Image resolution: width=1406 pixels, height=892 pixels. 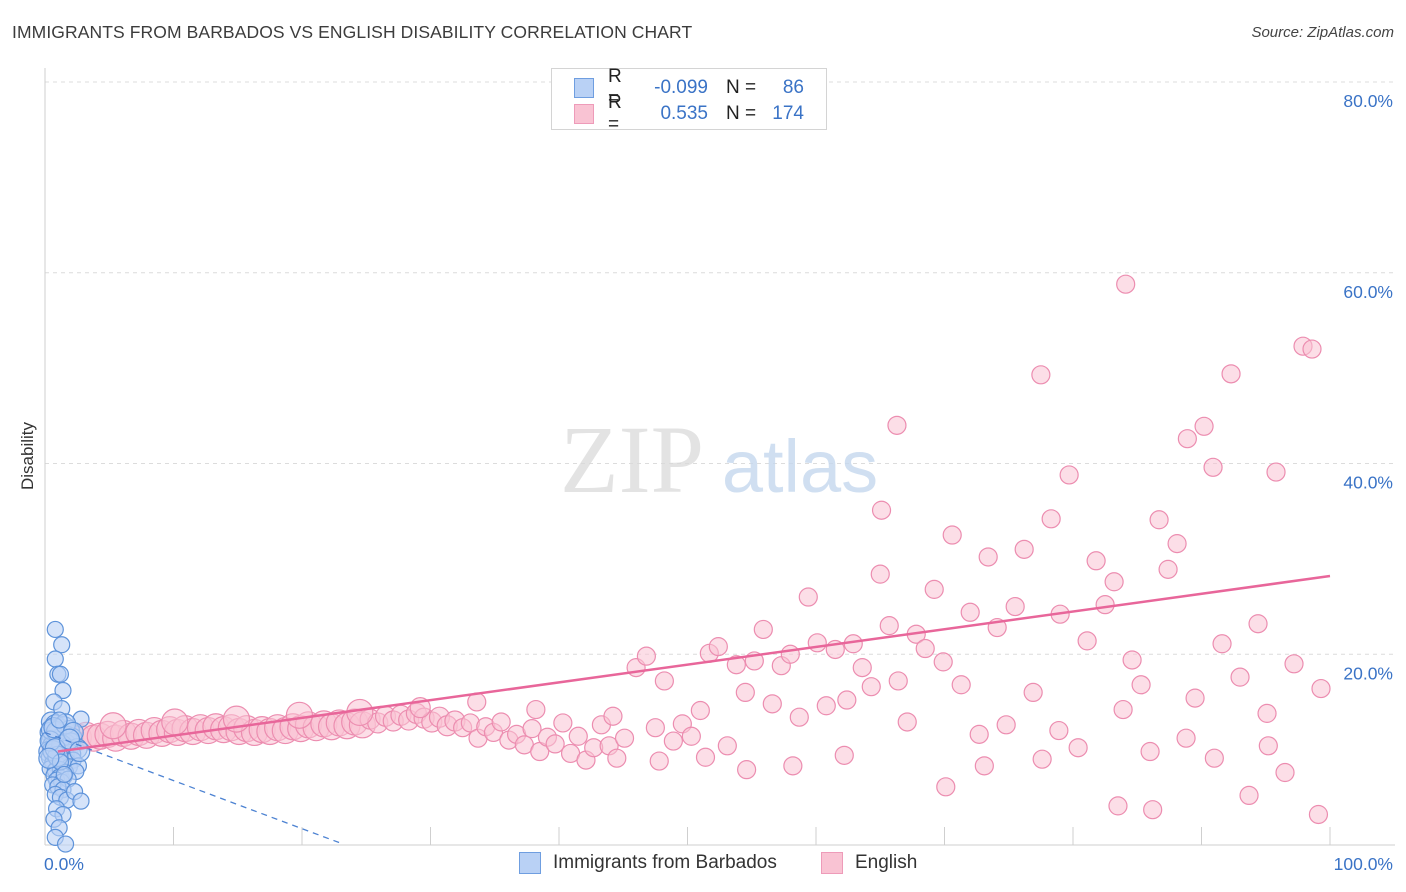 I want to click on y-tick-label: 60.0%, so click(x=1368, y=292).